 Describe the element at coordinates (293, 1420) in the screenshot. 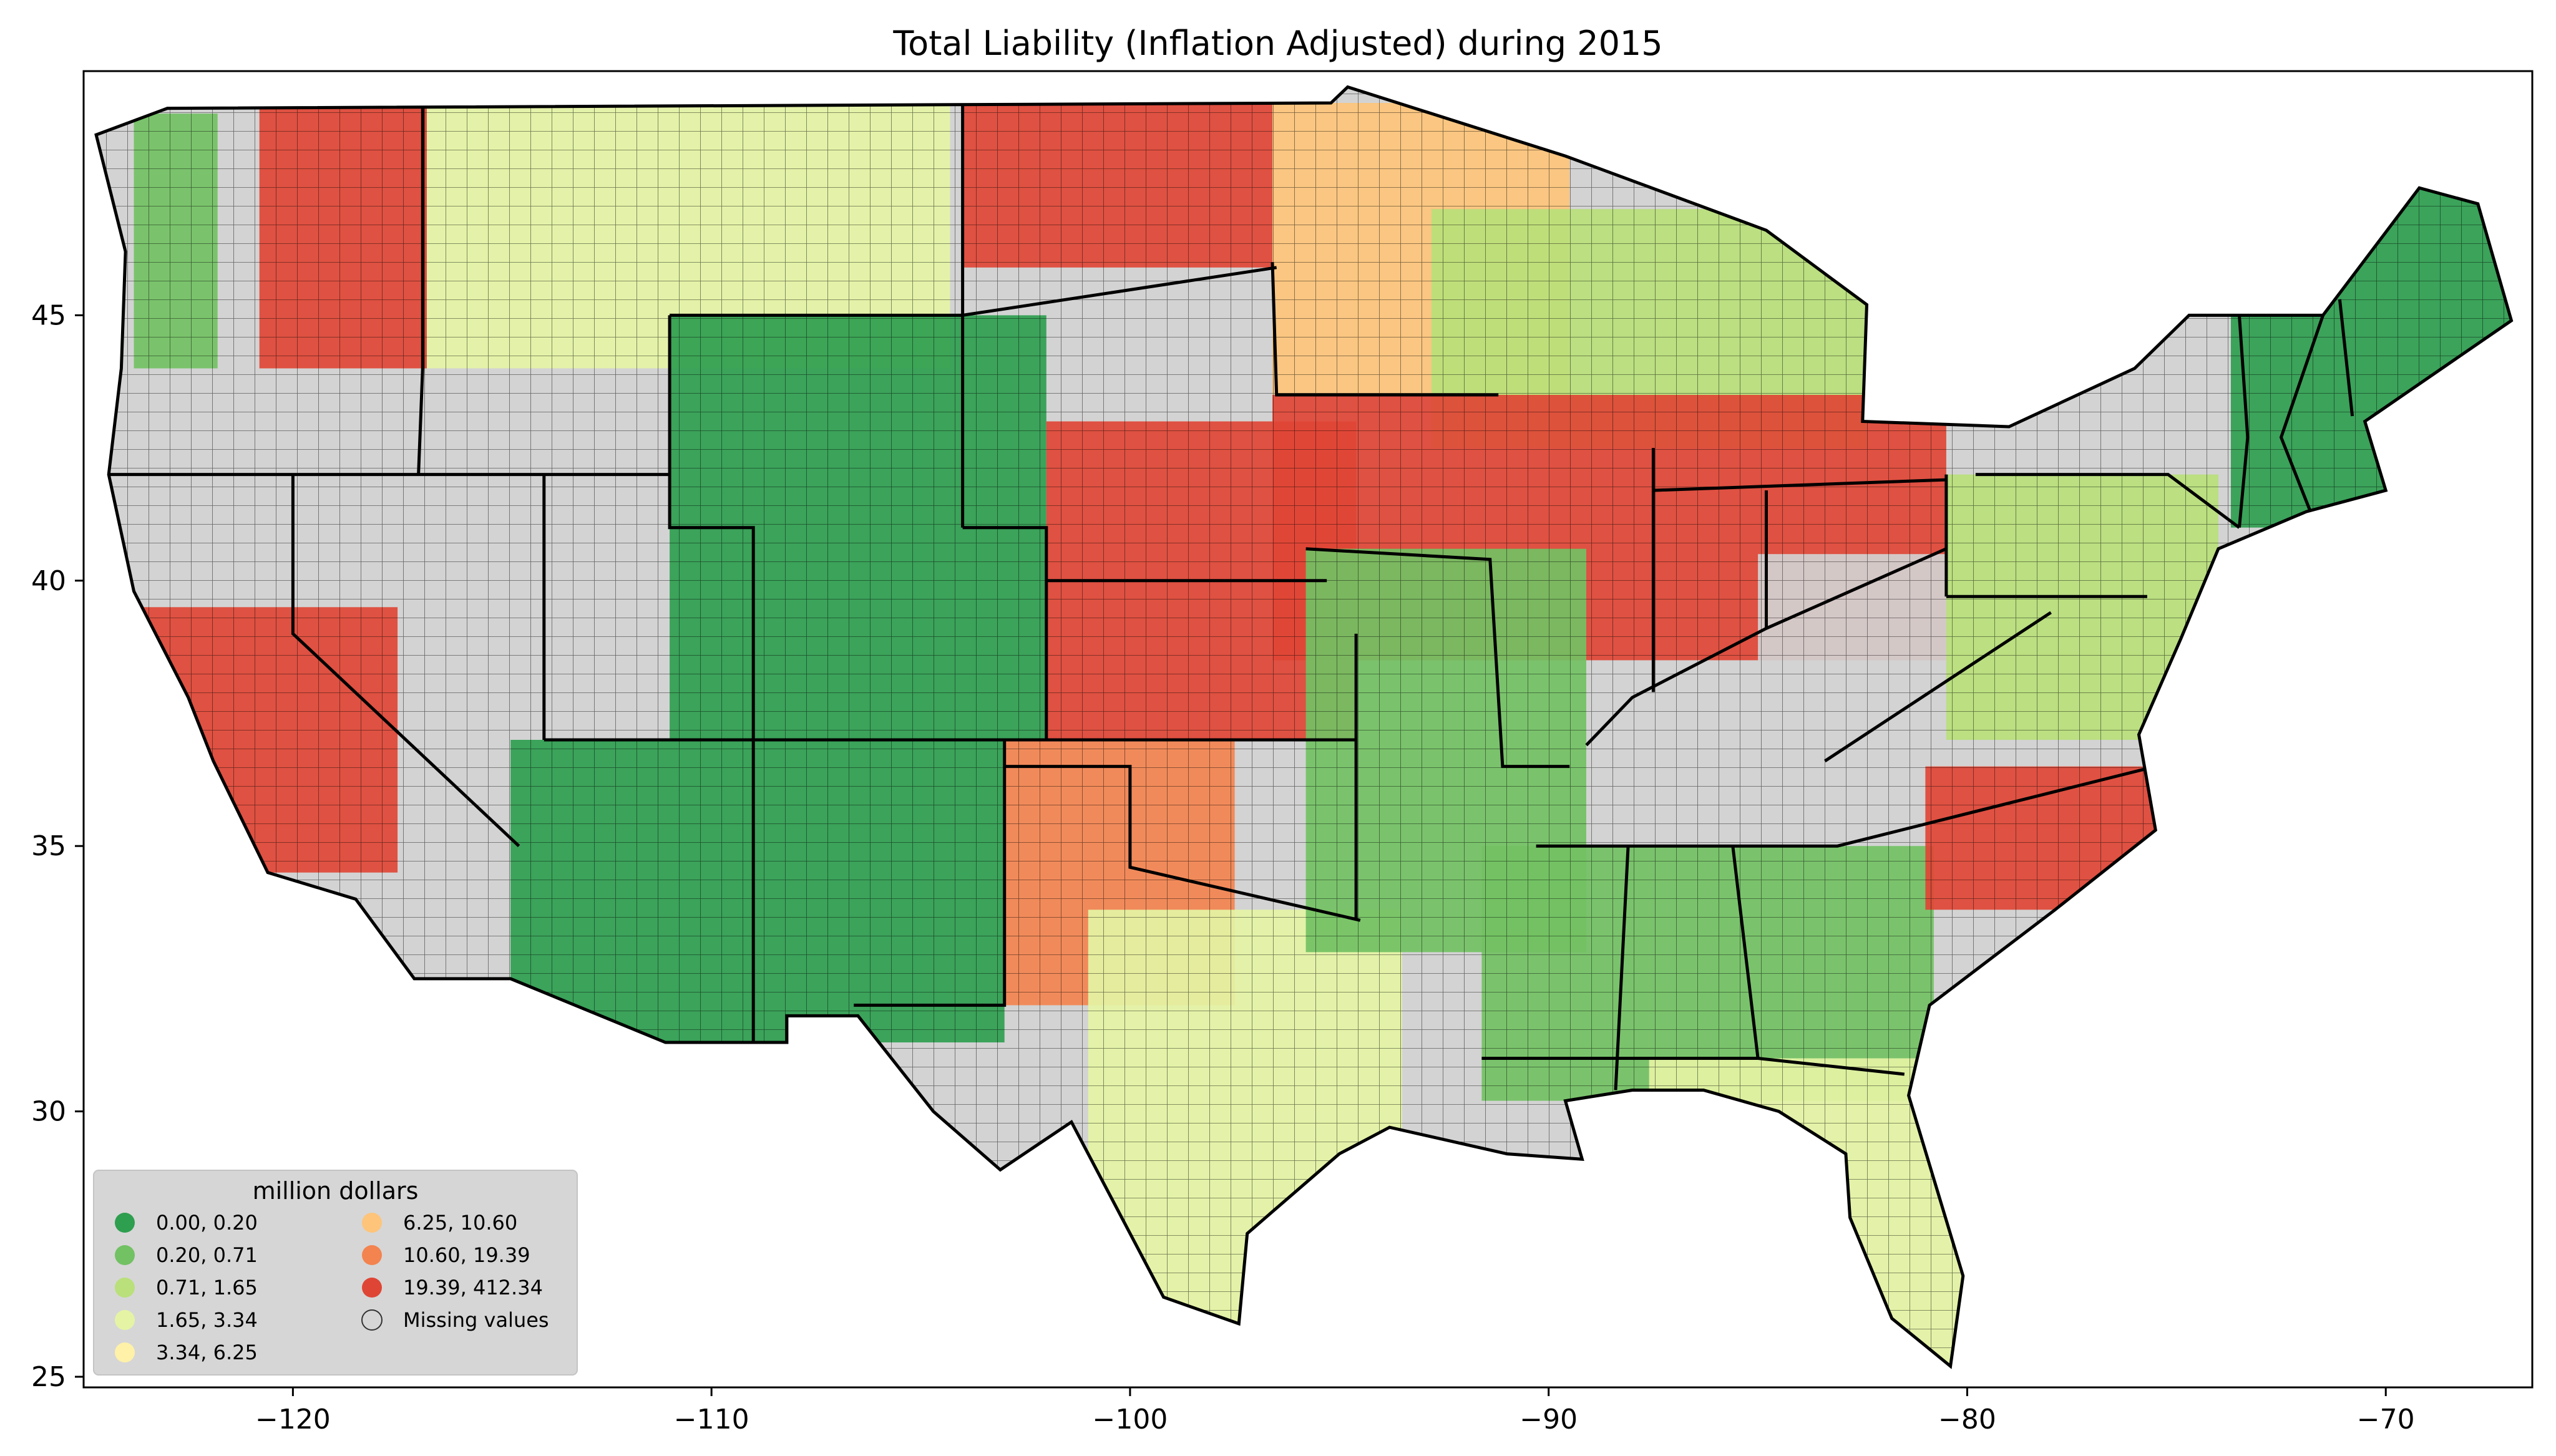

I see `x-tick-label: −120` at that location.